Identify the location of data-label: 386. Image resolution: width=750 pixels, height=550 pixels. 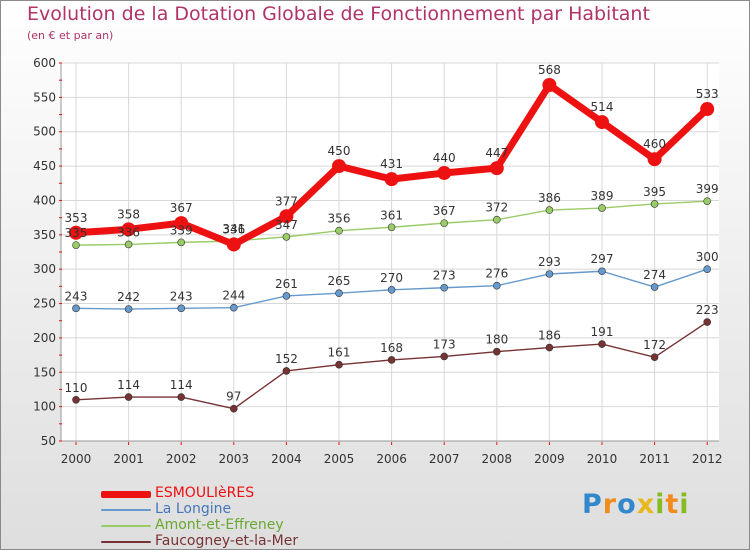
(549, 198).